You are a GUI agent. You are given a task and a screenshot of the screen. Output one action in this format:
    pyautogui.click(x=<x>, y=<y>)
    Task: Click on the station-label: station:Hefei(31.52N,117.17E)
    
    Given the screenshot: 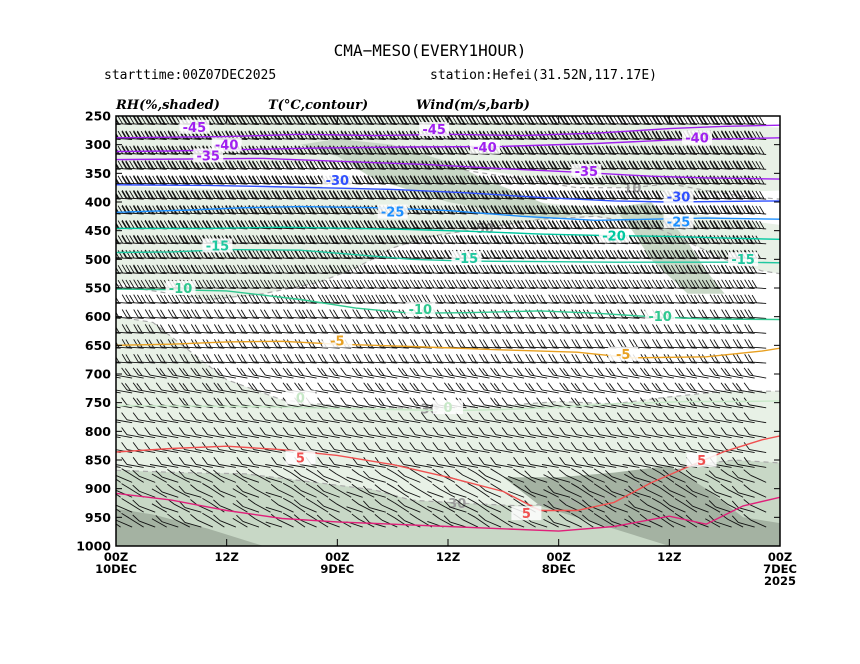 What is the action you would take?
    pyautogui.click(x=543, y=75)
    